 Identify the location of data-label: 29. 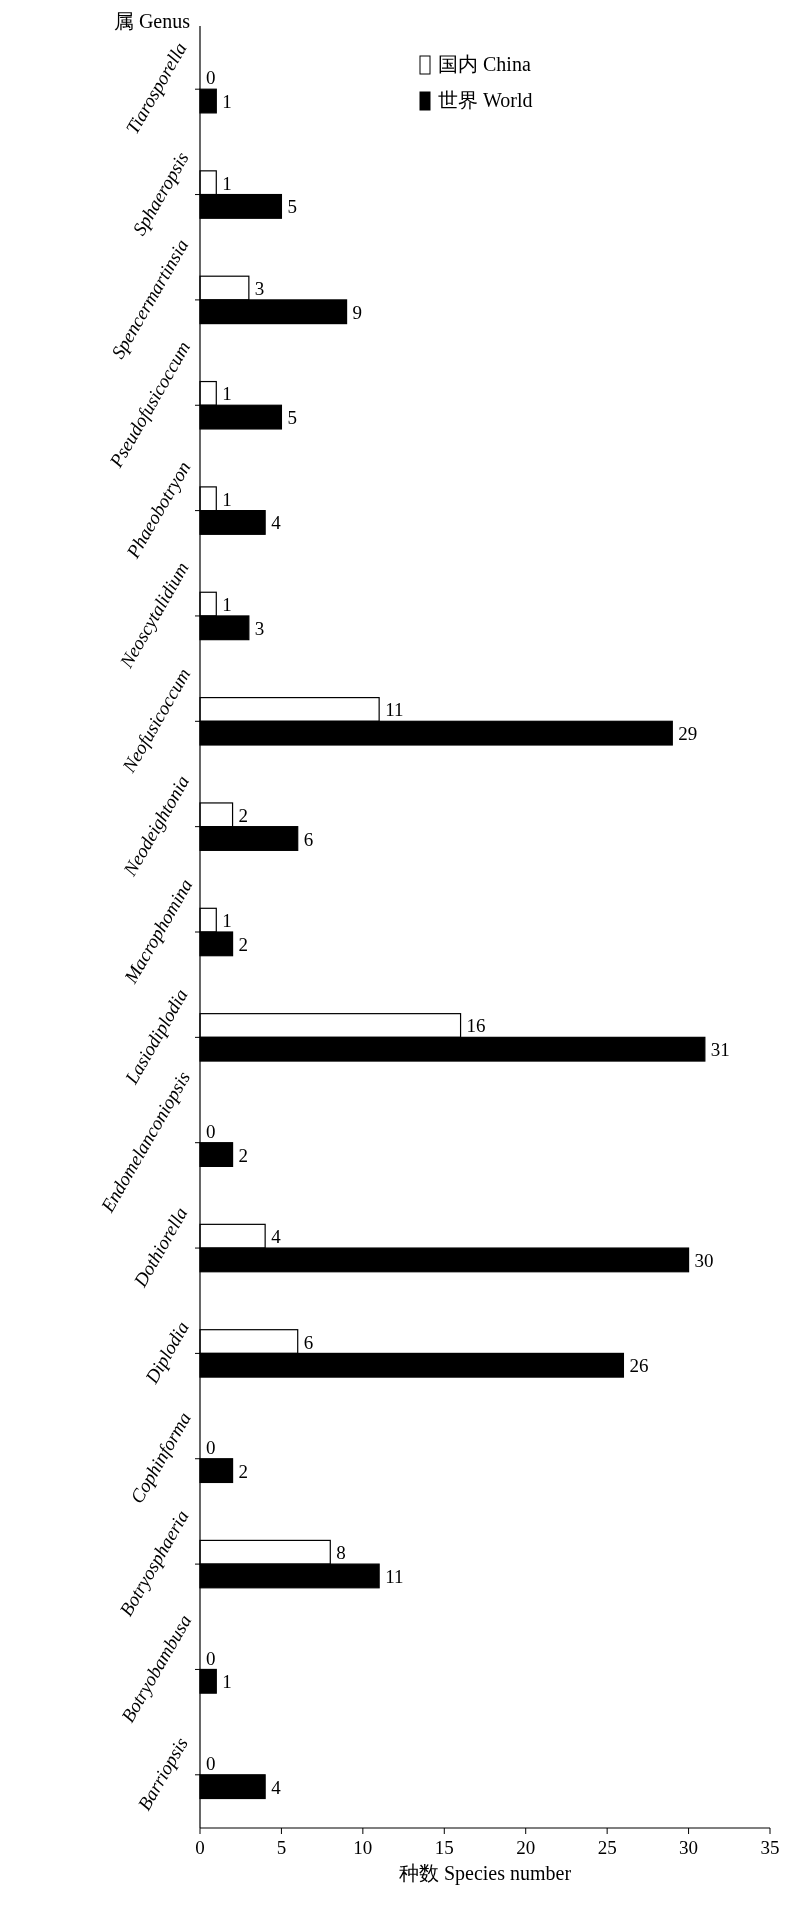
(688, 734).